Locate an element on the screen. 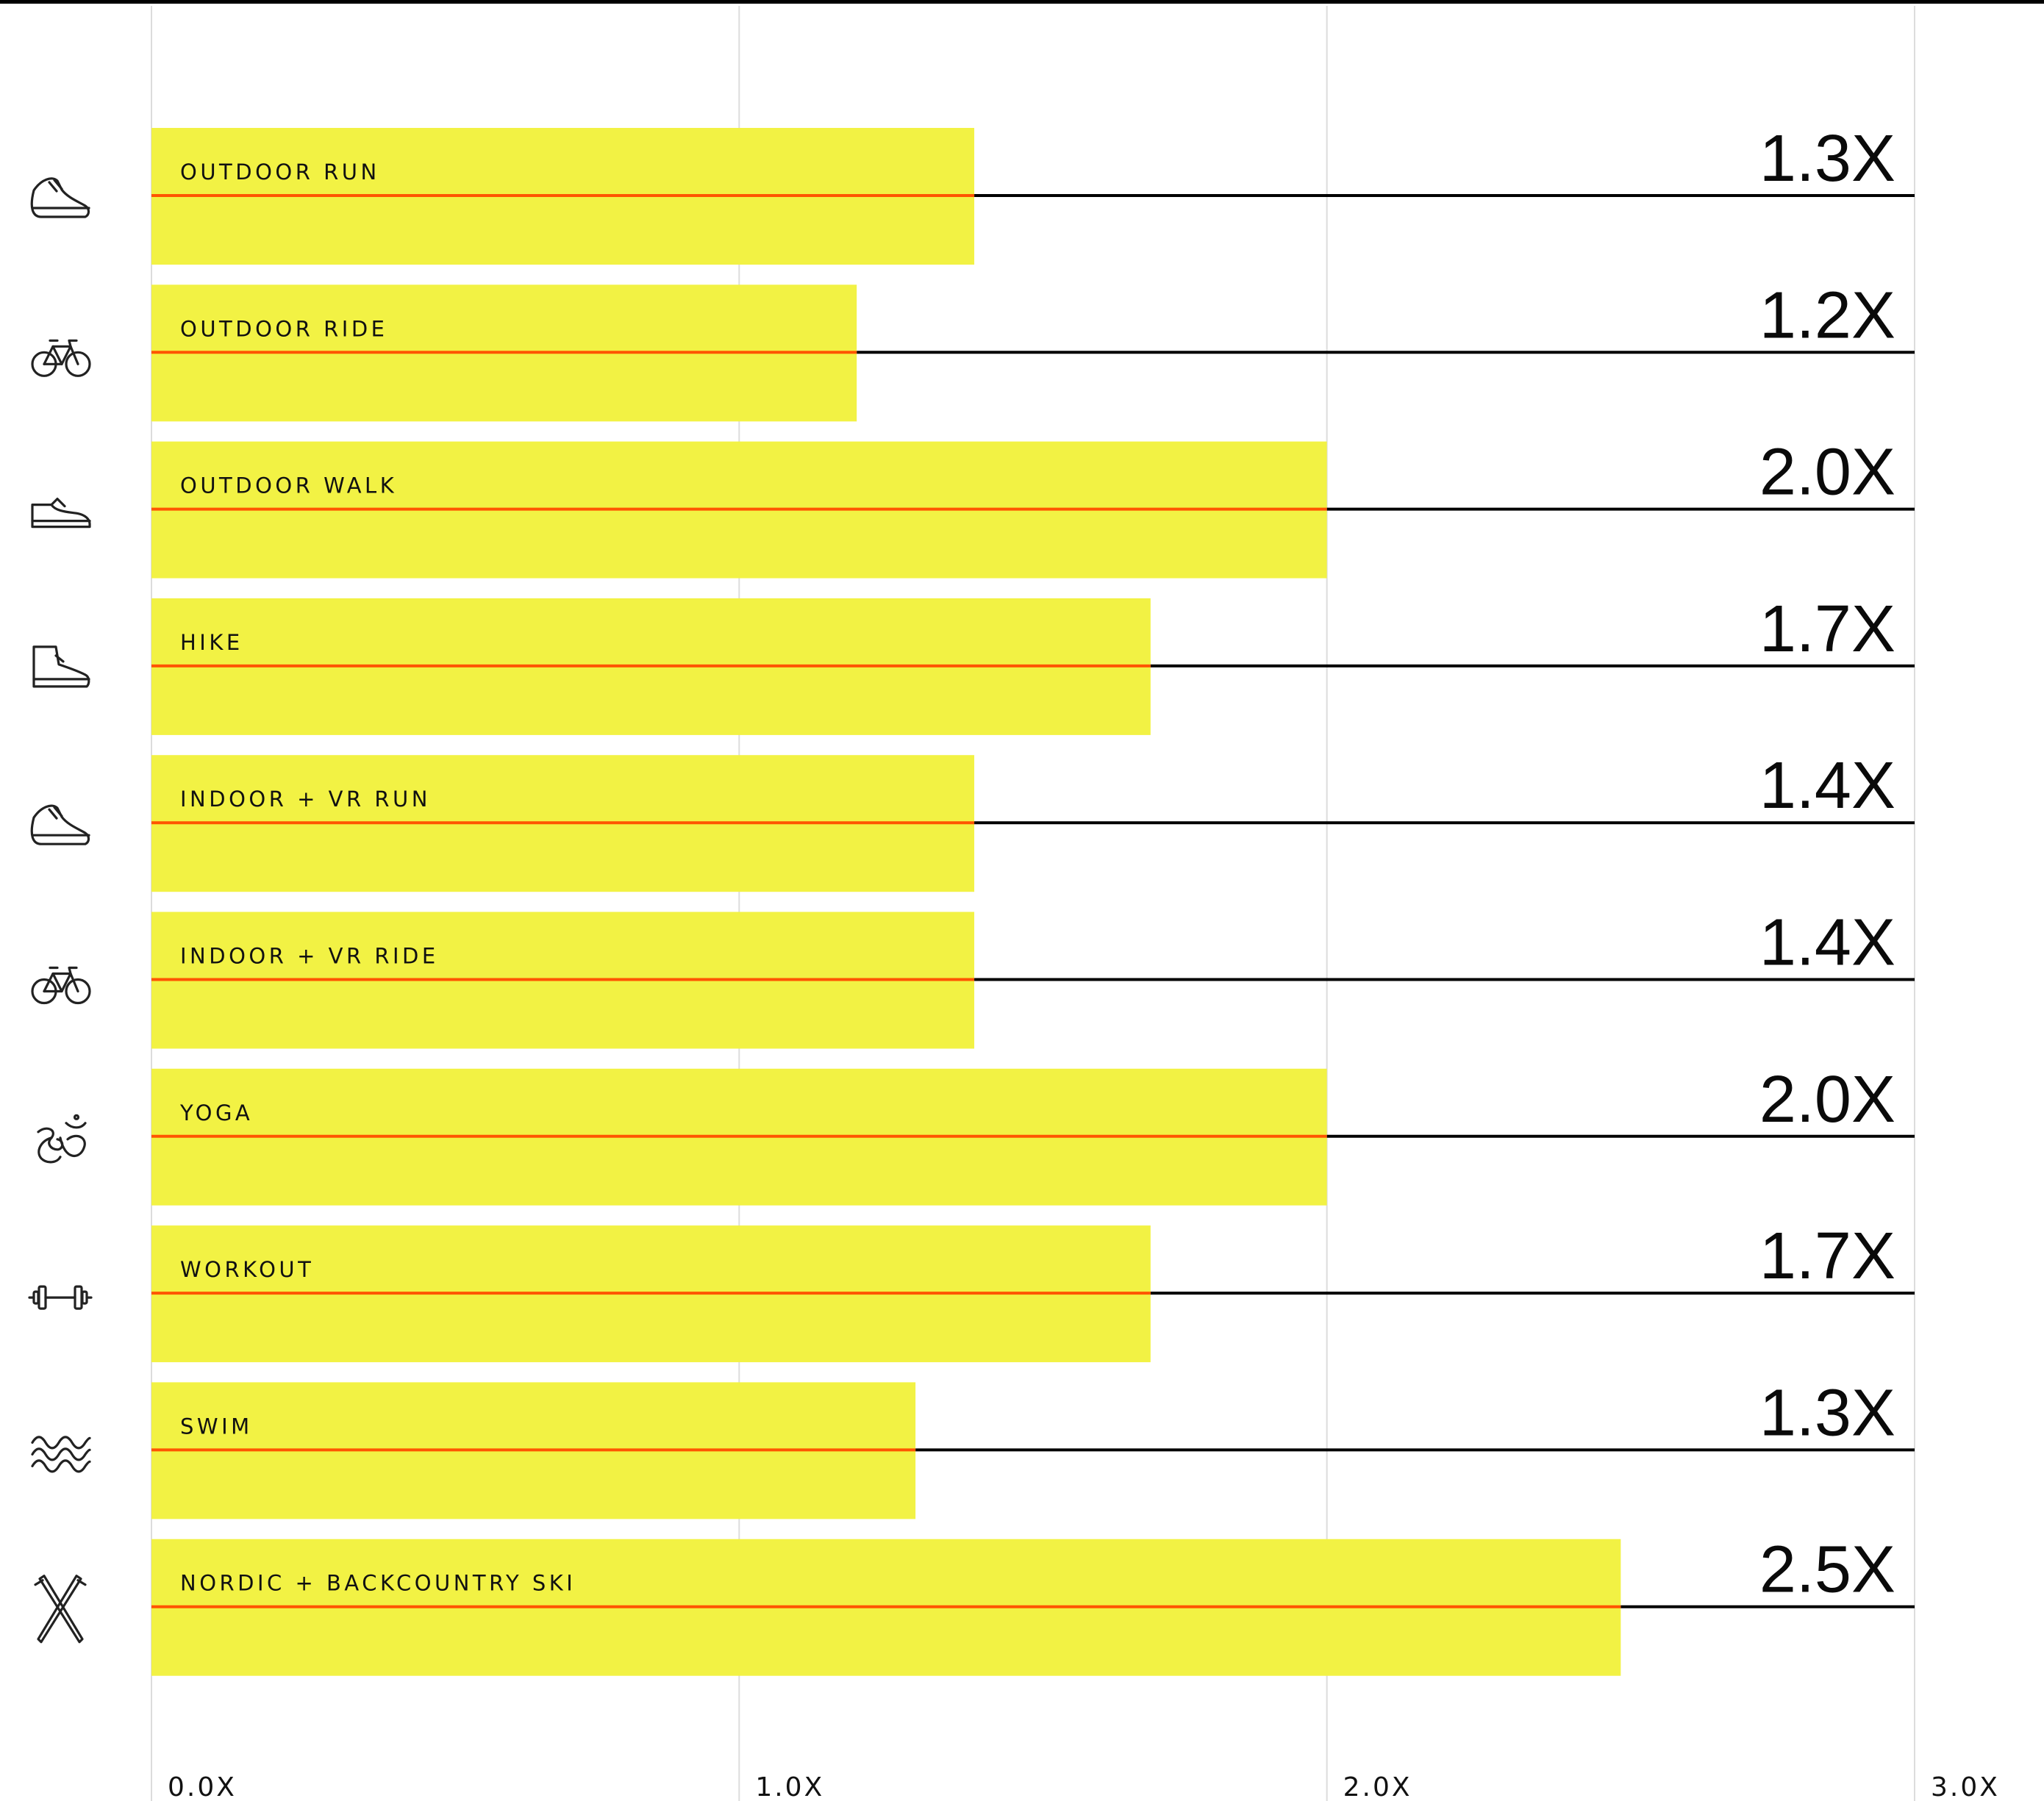  x-tick-label: 2.0X is located at coordinates (1377, 1786).